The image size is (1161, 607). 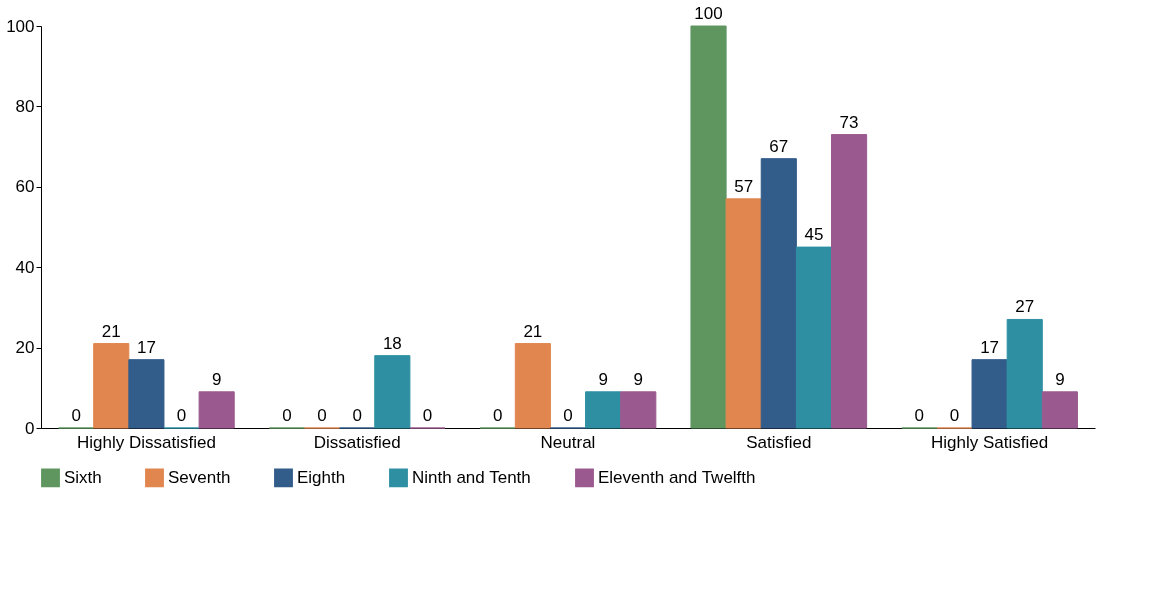 What do you see at coordinates (392, 343) in the screenshot?
I see `data-label: 18` at bounding box center [392, 343].